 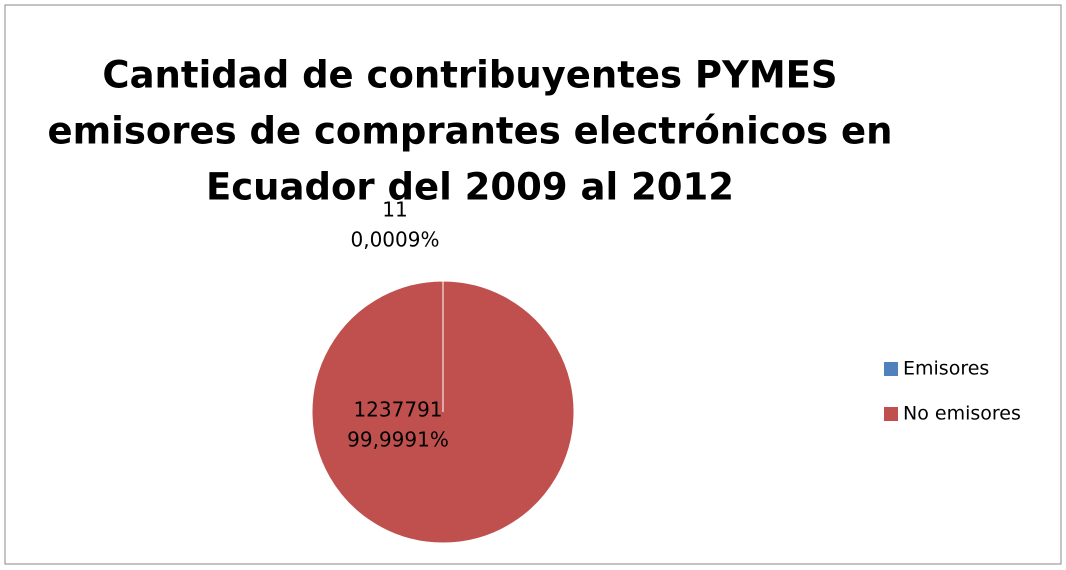 I want to click on data-label: 11, so click(x=394, y=210).